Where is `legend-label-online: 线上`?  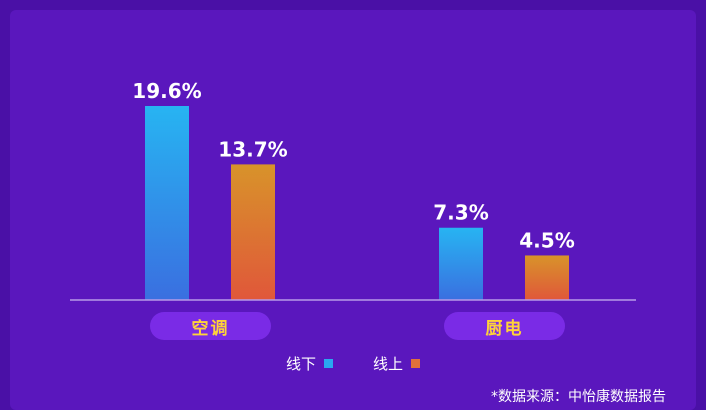
legend-label-online: 线上 is located at coordinates (388, 364).